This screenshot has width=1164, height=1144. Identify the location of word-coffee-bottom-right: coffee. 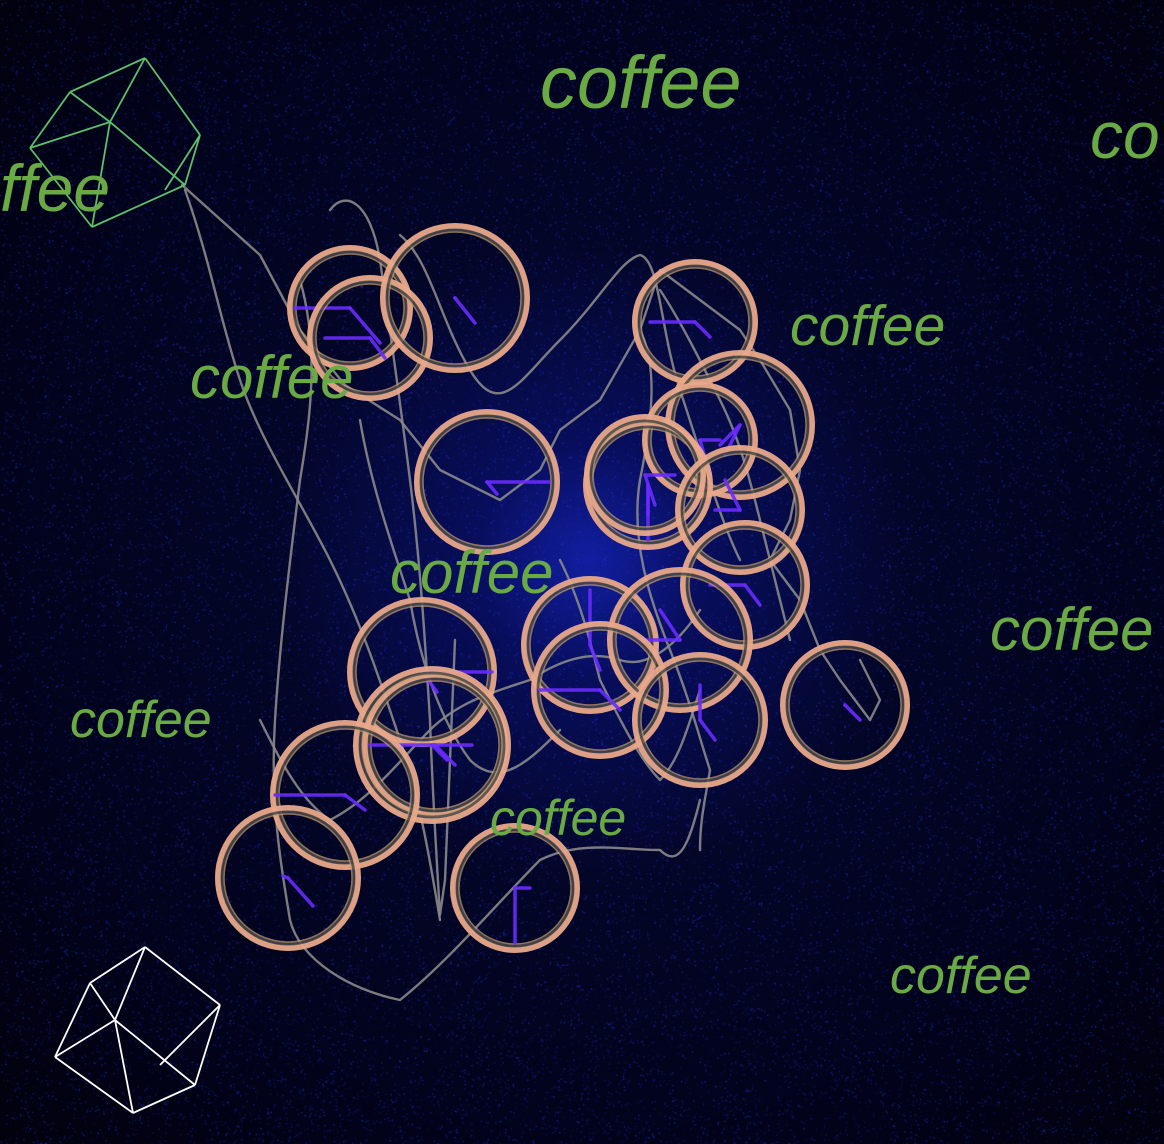
(961, 976).